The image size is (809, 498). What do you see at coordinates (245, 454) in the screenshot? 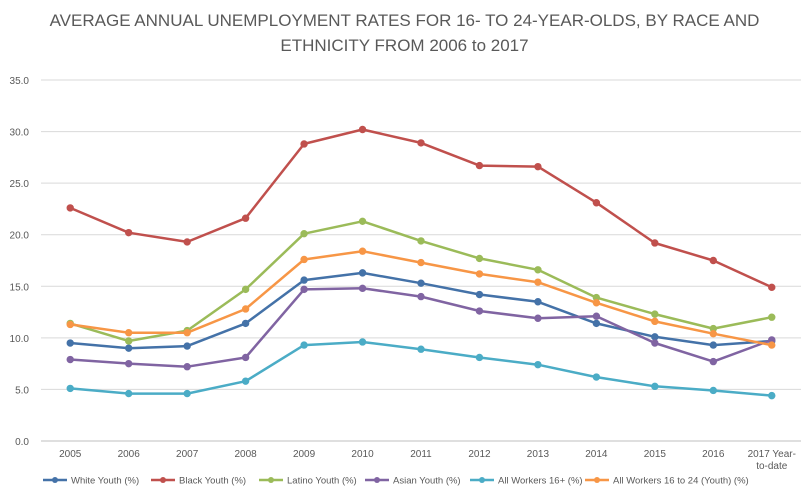
I see `x-tick-label: 2008` at bounding box center [245, 454].